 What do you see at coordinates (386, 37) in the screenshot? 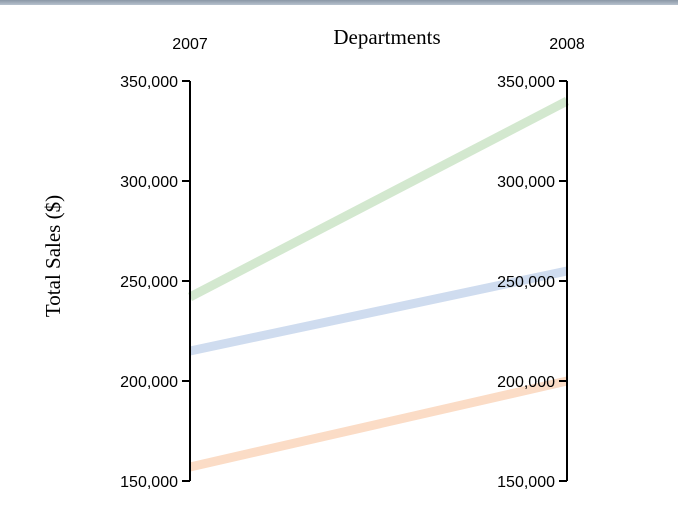
I see `chart-title: Departments` at bounding box center [386, 37].